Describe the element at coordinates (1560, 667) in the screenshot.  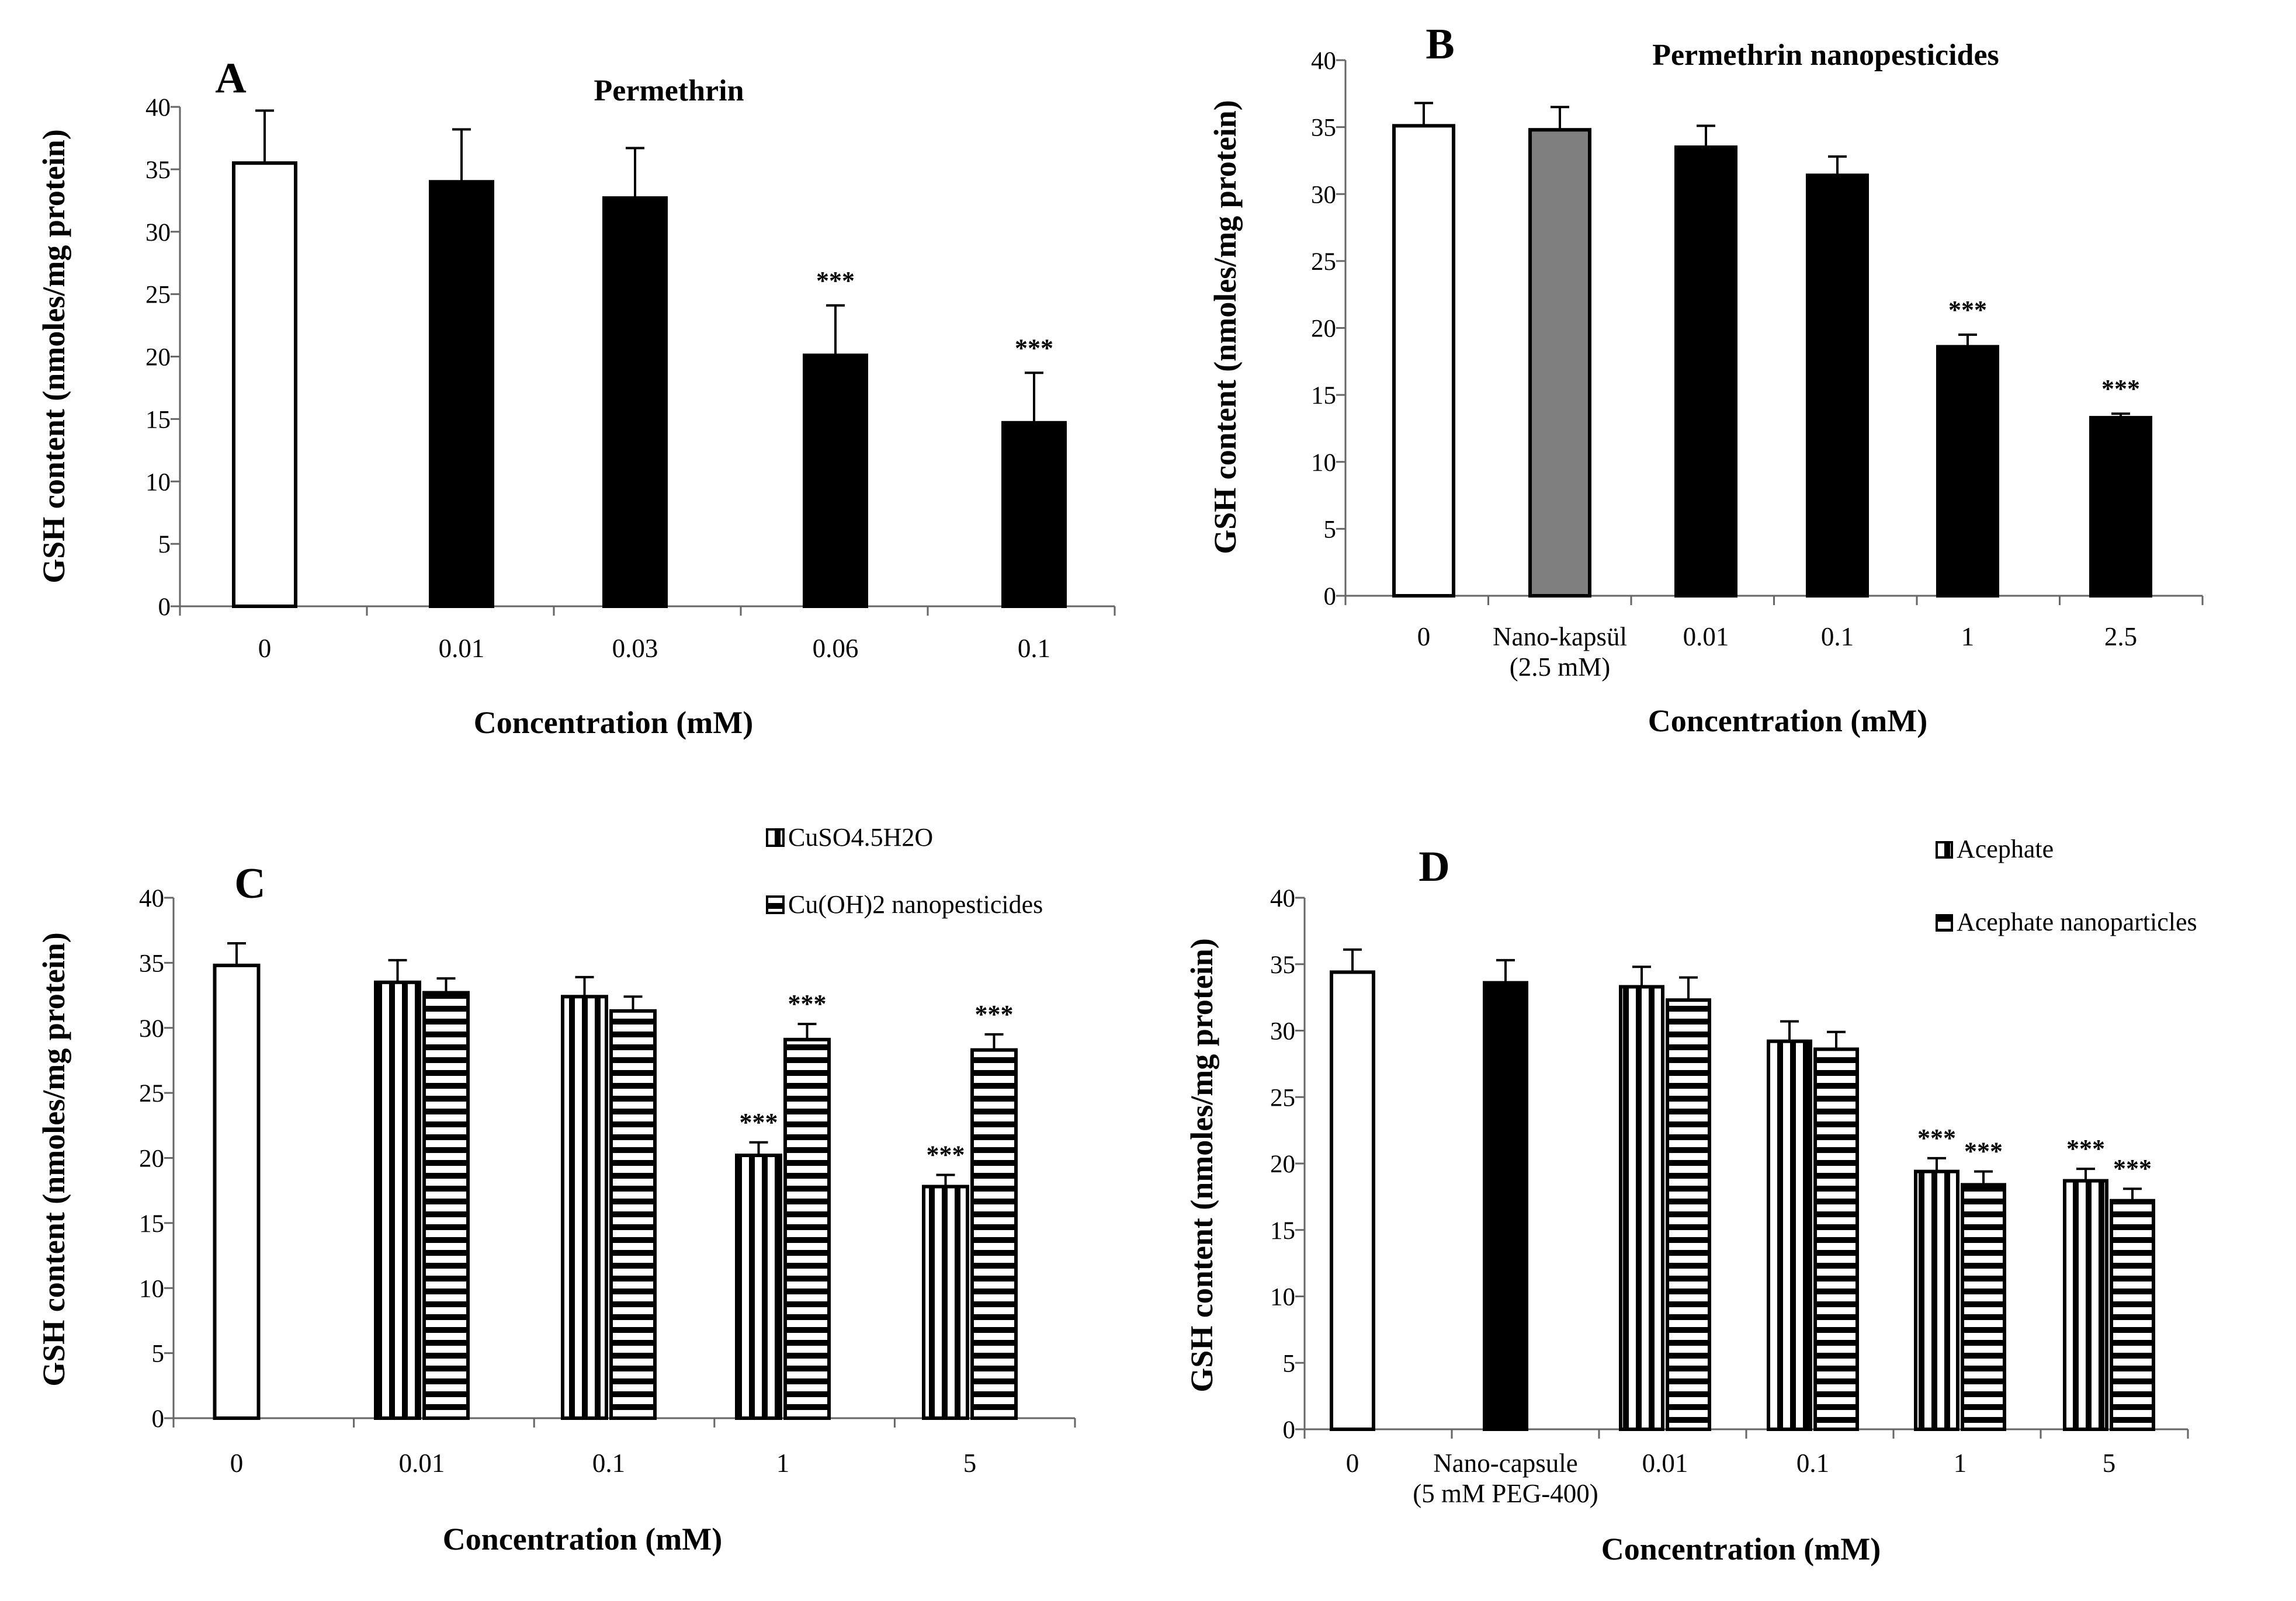
I see `x-category-label: (2.5 mM)` at that location.